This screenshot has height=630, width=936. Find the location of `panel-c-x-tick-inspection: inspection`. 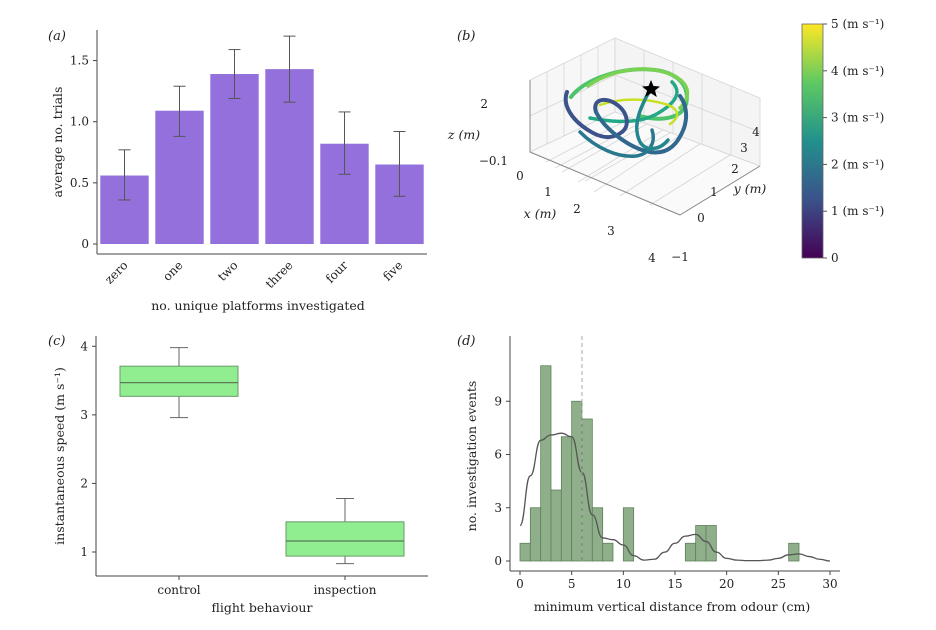

panel-c-x-tick-inspection: inspection is located at coordinates (345, 590).